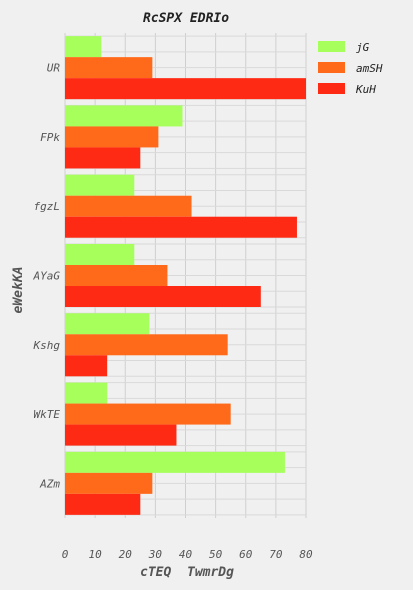 This screenshot has height=590, width=413. I want to click on bar-KuH-AZm, so click(103, 504).